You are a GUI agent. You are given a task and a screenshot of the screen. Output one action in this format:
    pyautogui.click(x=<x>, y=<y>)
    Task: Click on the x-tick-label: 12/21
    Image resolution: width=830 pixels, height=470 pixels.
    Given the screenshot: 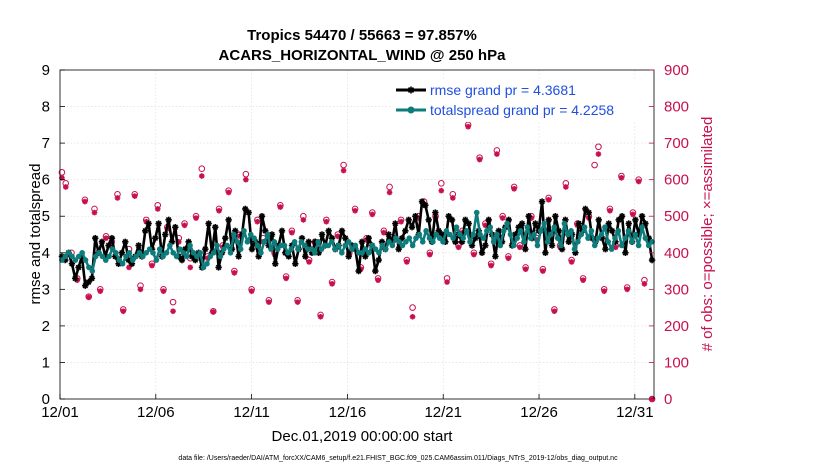 What is the action you would take?
    pyautogui.click(x=443, y=412)
    